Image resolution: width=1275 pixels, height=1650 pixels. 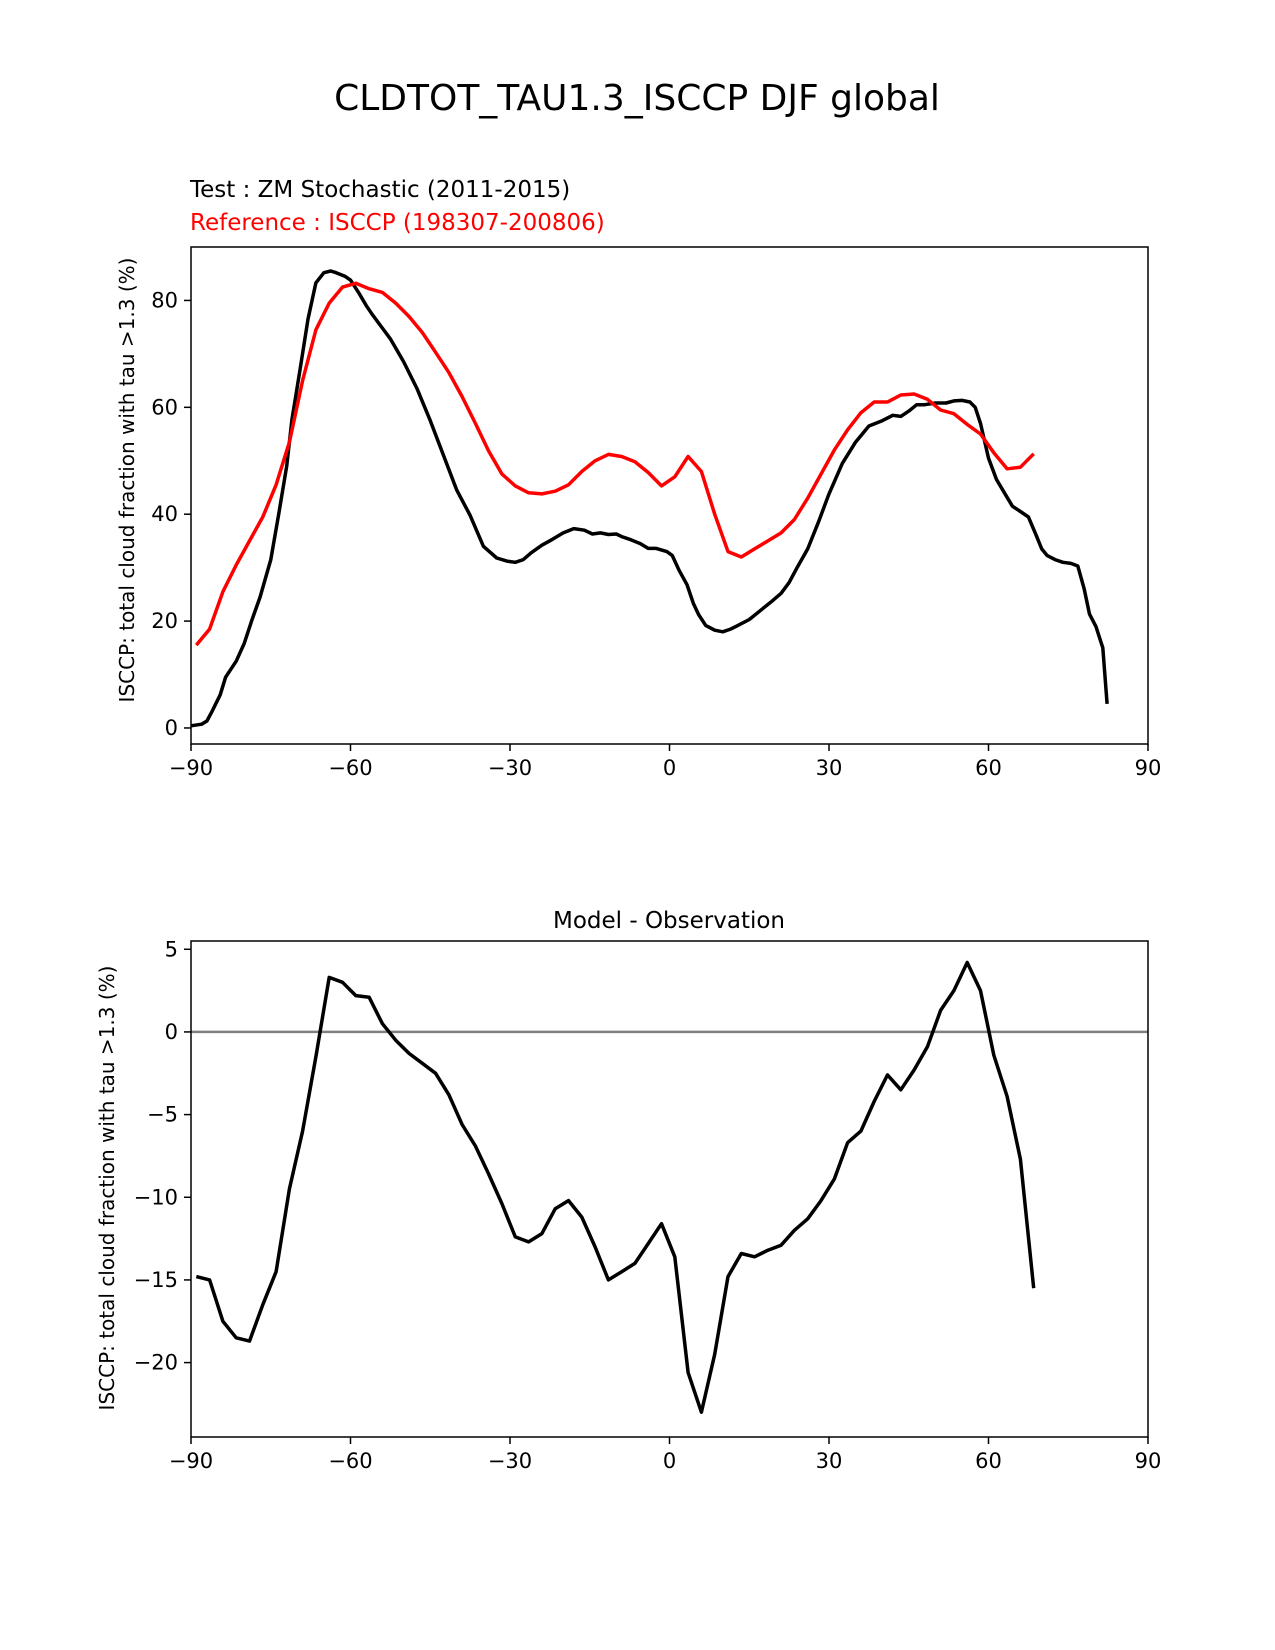 I want to click on y-tick-label: 40, so click(x=164, y=514).